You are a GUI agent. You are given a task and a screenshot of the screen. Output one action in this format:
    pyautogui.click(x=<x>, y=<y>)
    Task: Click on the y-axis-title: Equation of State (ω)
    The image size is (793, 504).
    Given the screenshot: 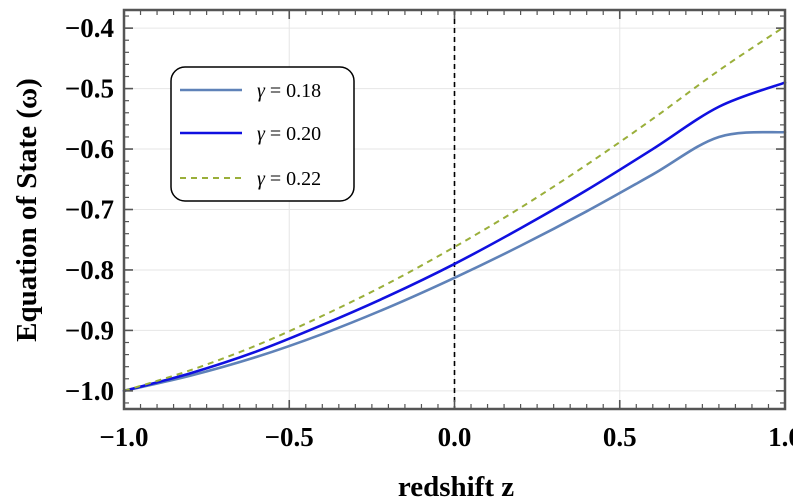 What is the action you would take?
    pyautogui.click(x=27, y=210)
    